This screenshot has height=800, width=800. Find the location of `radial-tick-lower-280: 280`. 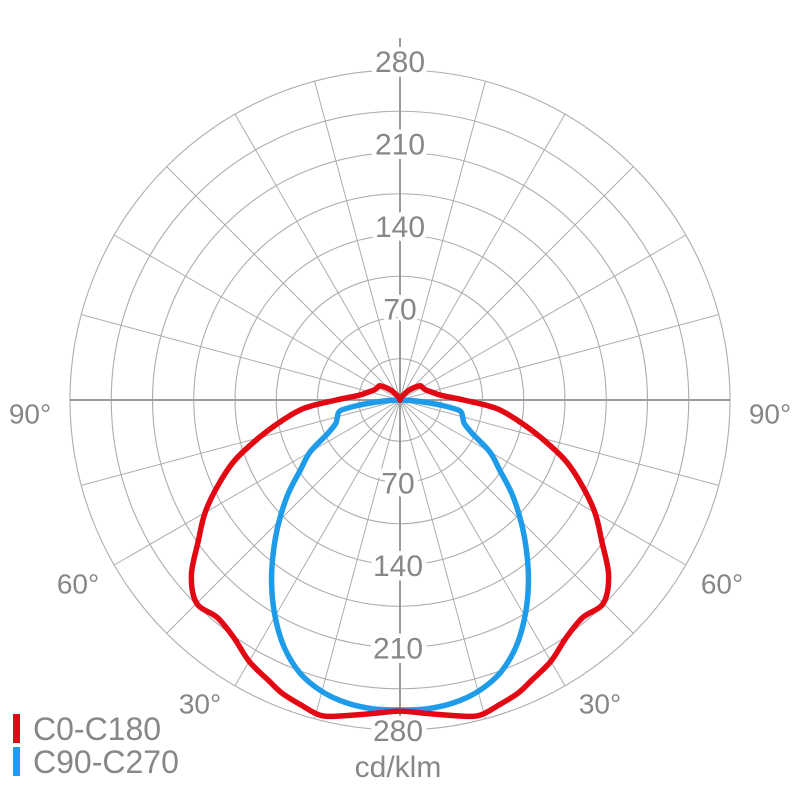

radial-tick-lower-280: 280 is located at coordinates (398, 731).